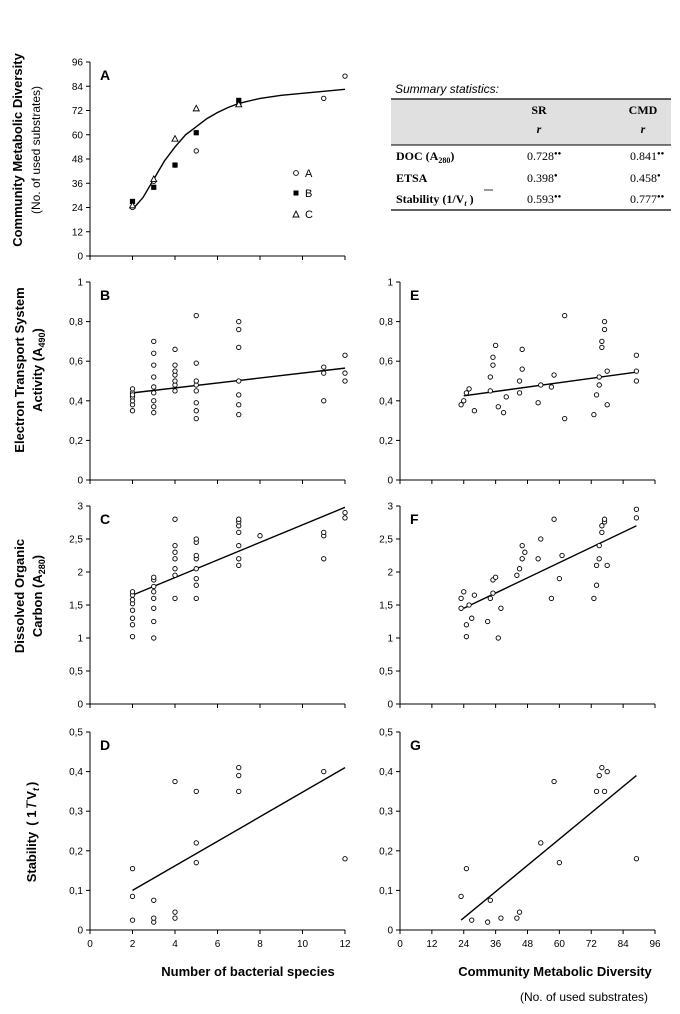  Describe the element at coordinates (37, 557) in the screenshot. I see `ylabel-doc-close: )` at that location.